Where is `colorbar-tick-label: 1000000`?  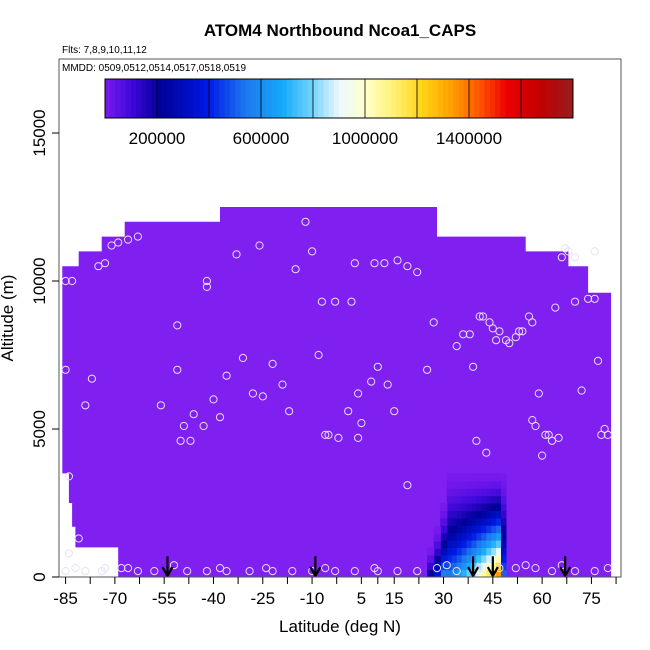 colorbar-tick-label: 1000000 is located at coordinates (365, 138).